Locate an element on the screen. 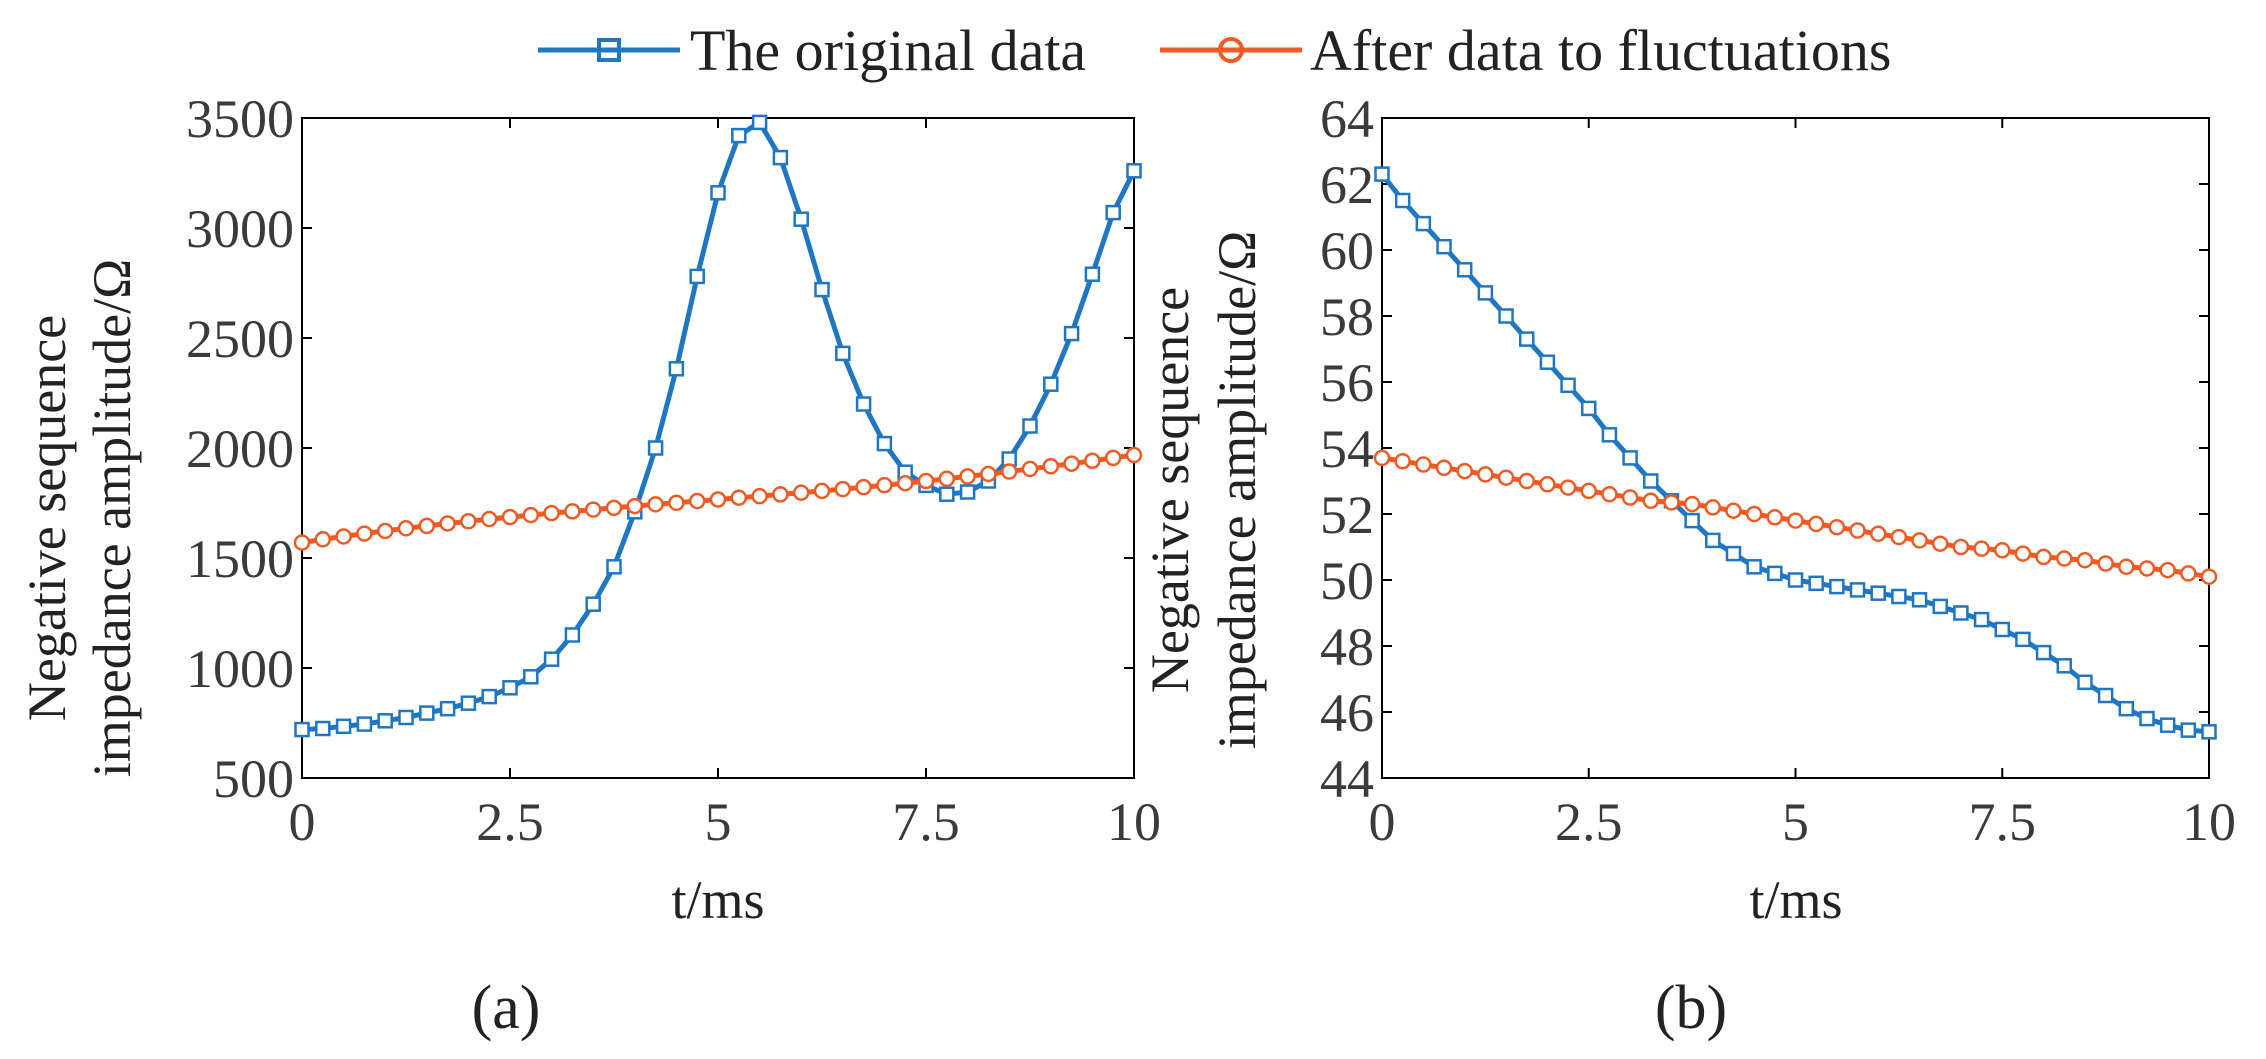  panel-label-a-text: (a) is located at coordinates (506, 1008).